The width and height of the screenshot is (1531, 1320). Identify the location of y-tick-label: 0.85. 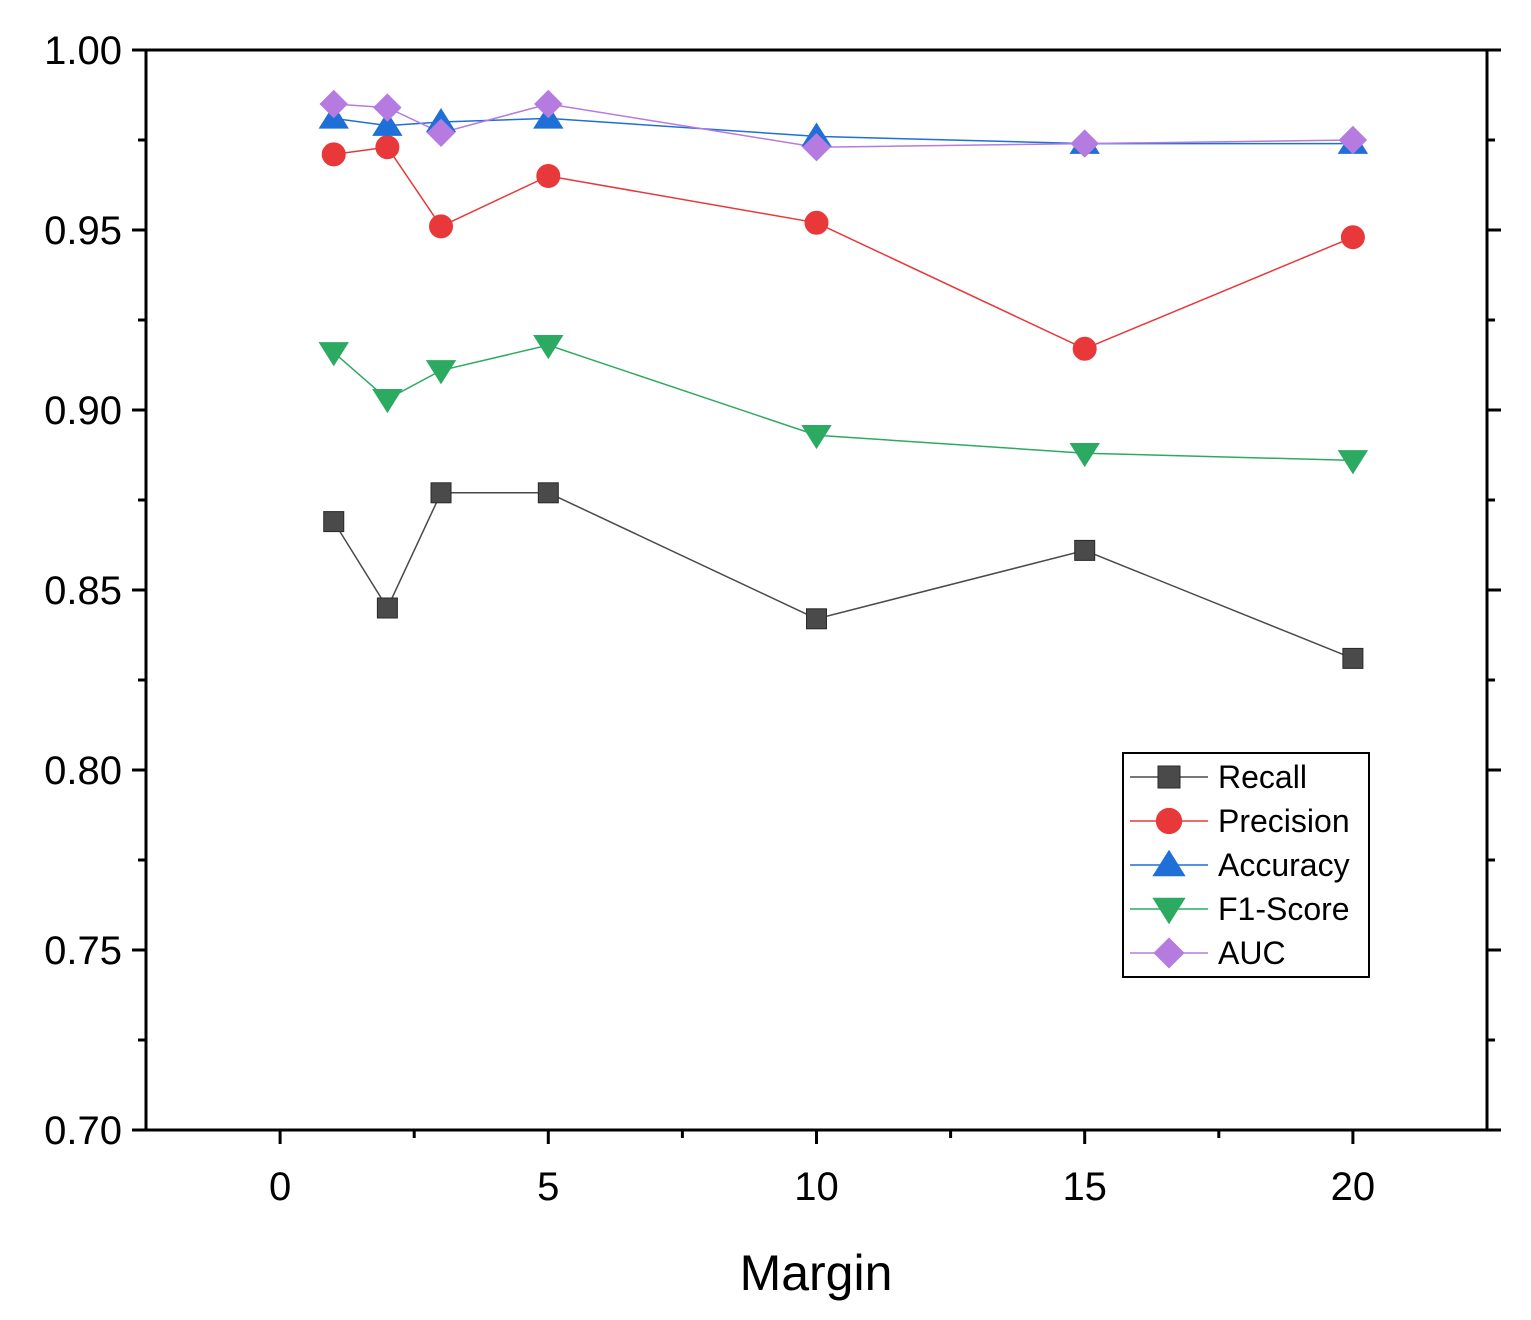
(83, 591).